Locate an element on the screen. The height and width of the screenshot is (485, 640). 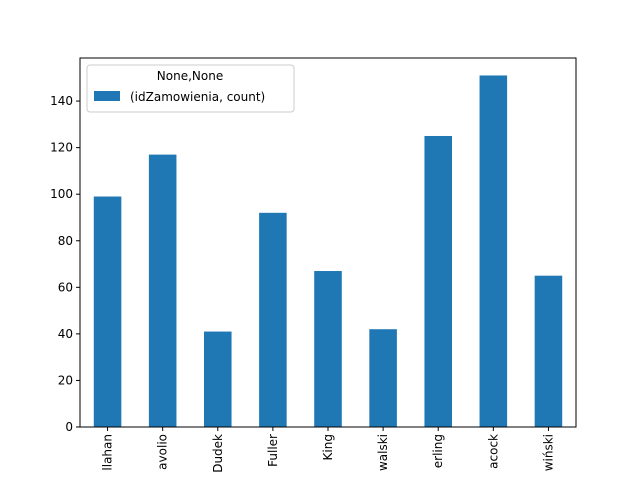
legend: None,None (idZamowienia, count) is located at coordinates (190, 88).